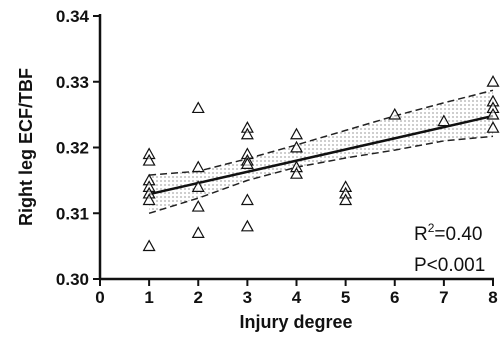 The height and width of the screenshot is (343, 500). What do you see at coordinates (449, 265) in the screenshot?
I see `p-value-annotation: P<0.001` at bounding box center [449, 265].